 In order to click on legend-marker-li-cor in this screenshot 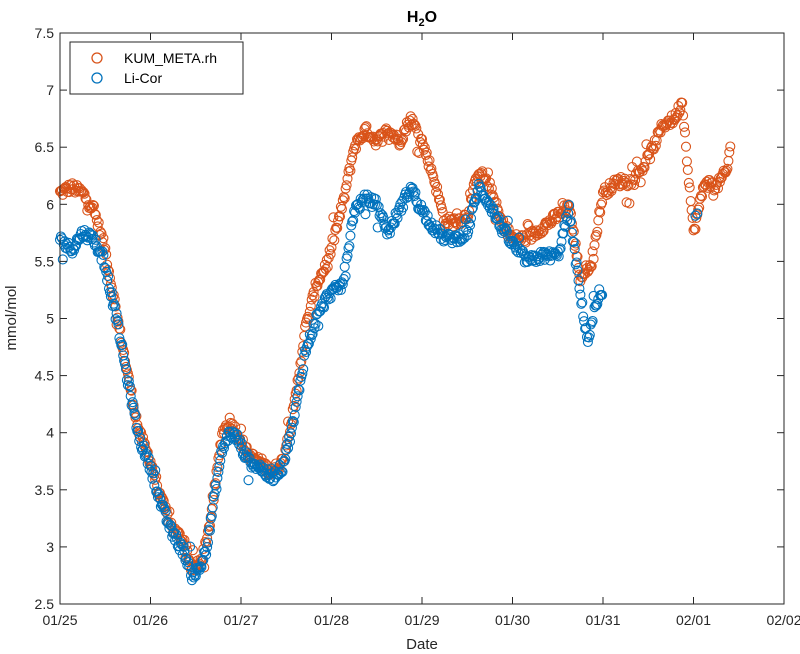, I will do `click(97, 78)`.